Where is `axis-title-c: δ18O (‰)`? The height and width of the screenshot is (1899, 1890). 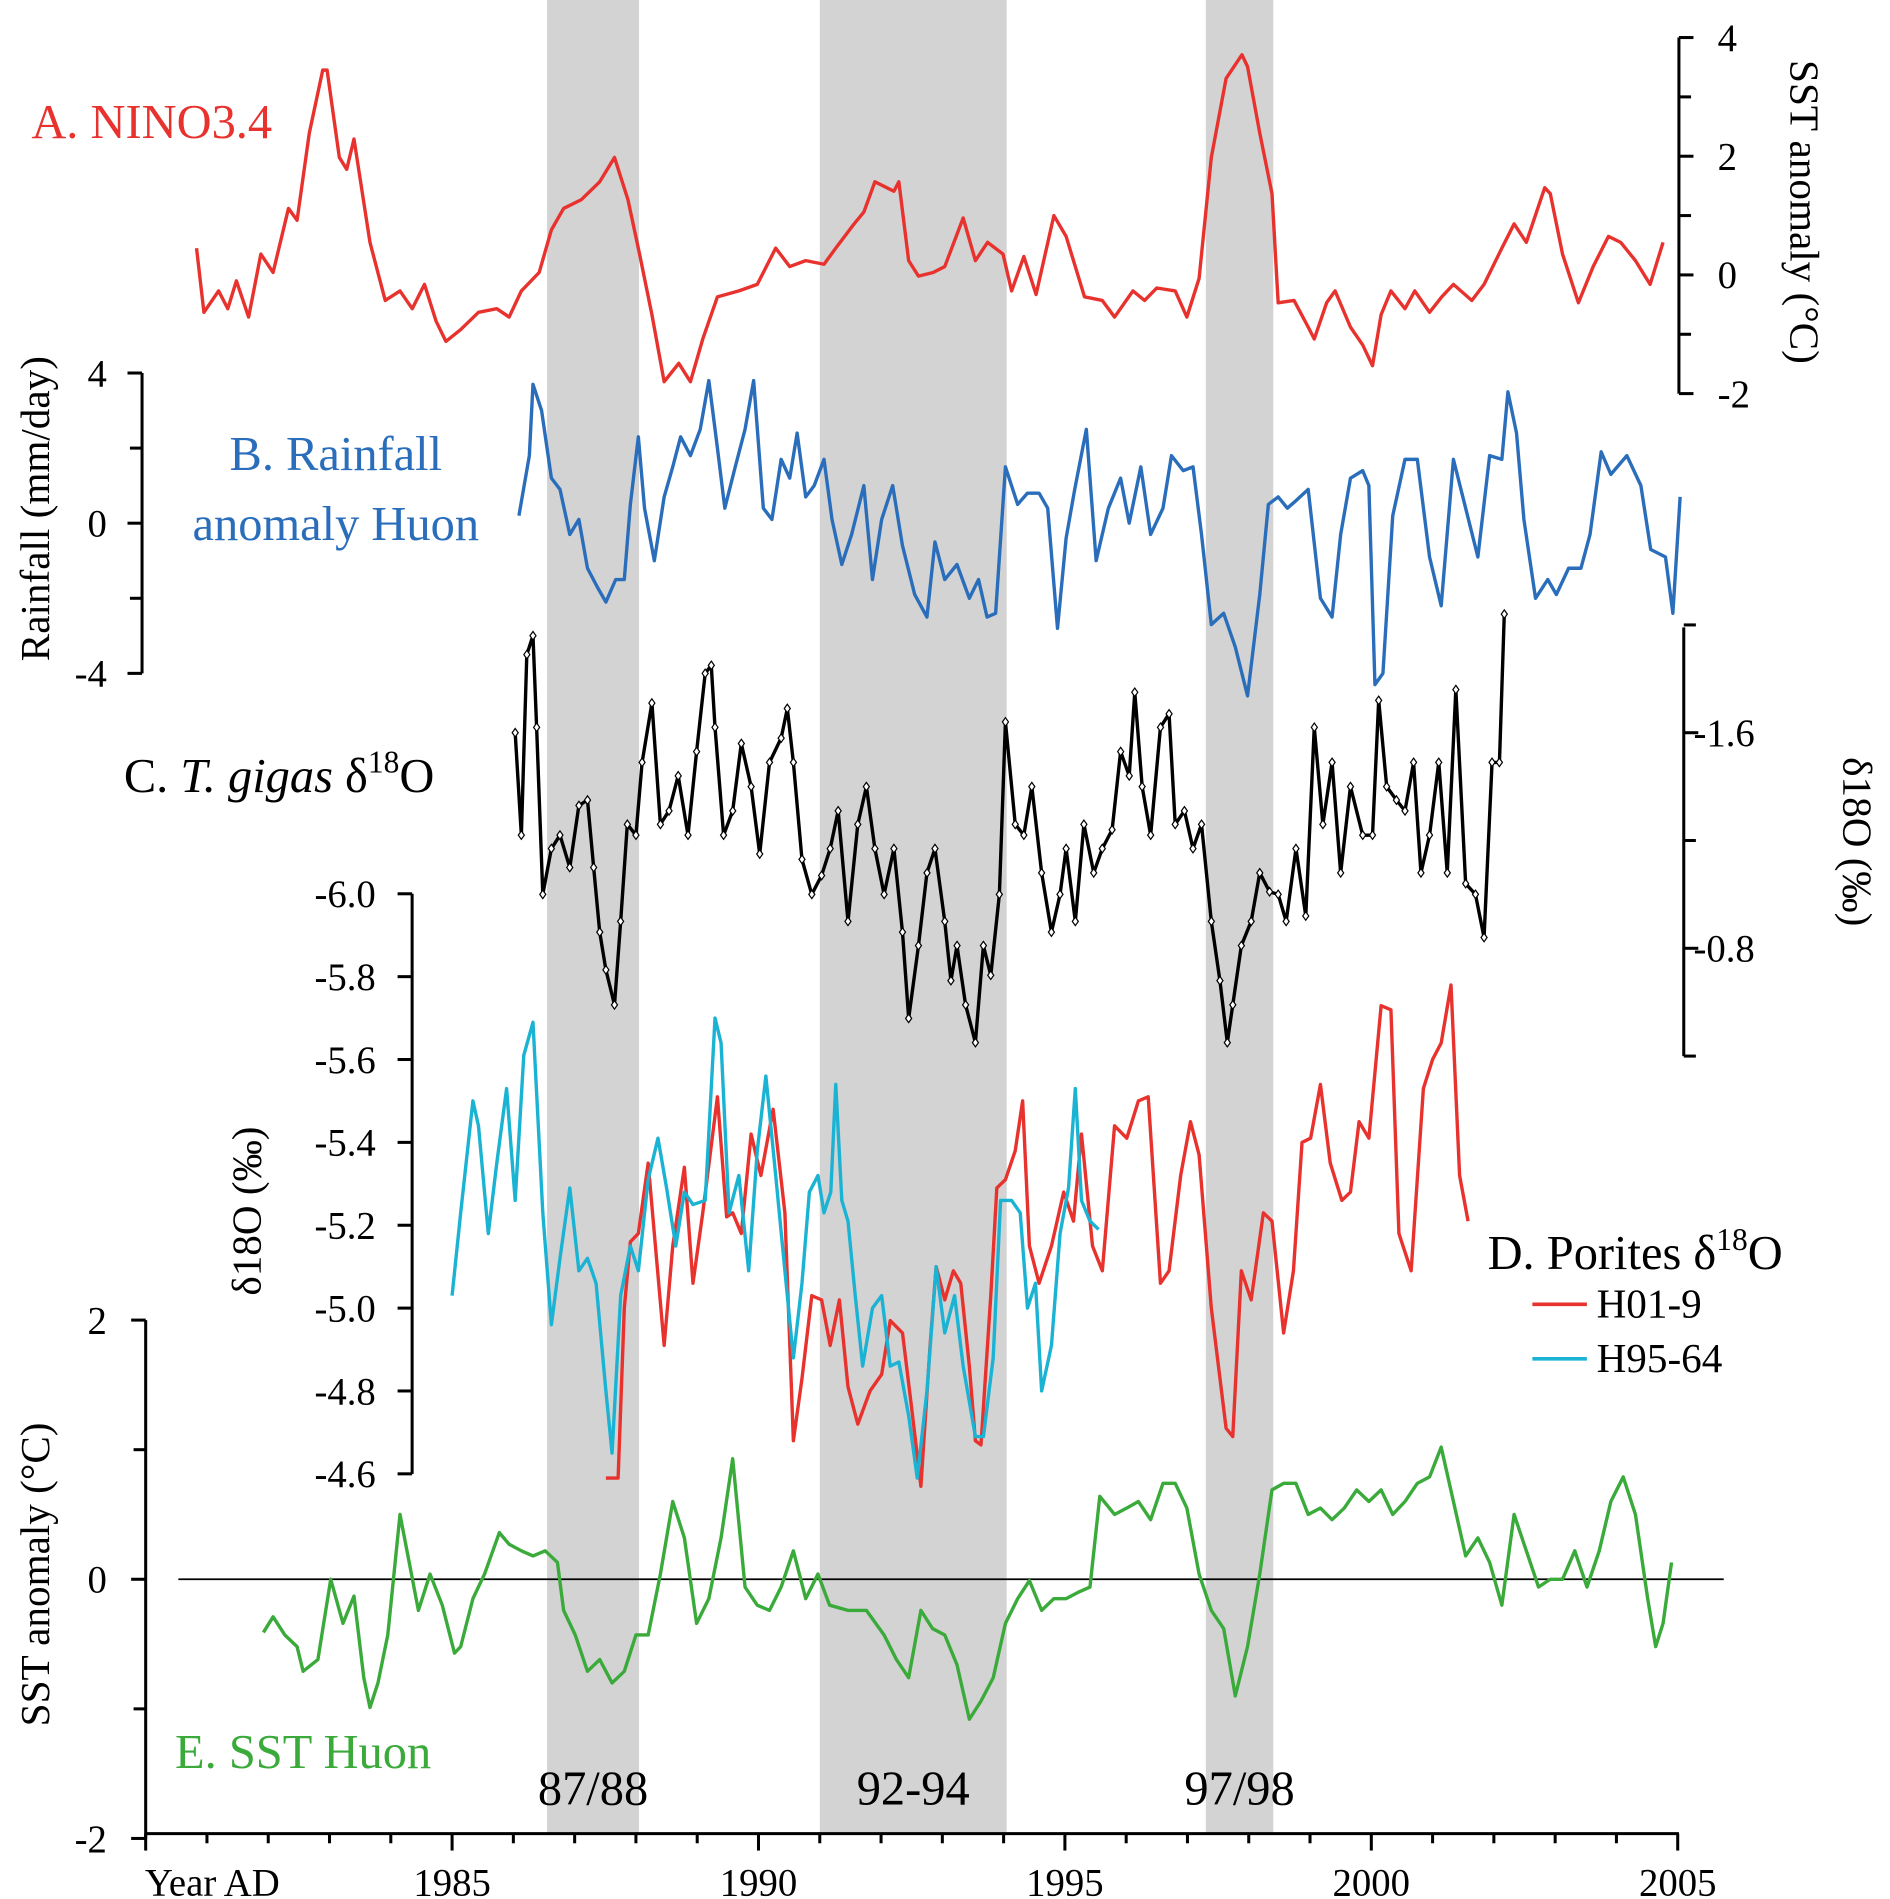
axis-title-c: δ18O (‰) is located at coordinates (1857, 841).